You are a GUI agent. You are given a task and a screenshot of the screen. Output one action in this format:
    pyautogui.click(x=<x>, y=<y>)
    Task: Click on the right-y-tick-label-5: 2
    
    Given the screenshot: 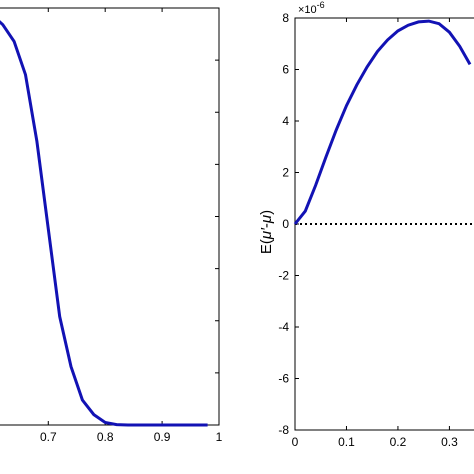 What is the action you would take?
    pyautogui.click(x=285, y=173)
    